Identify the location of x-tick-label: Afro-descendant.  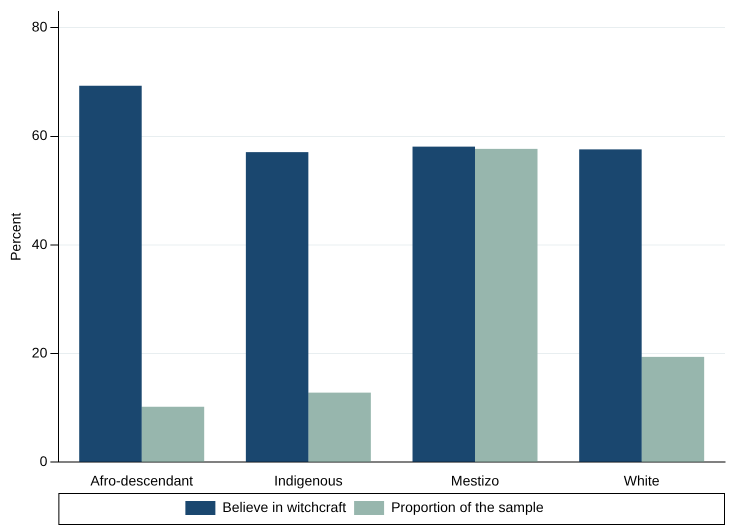
(142, 480).